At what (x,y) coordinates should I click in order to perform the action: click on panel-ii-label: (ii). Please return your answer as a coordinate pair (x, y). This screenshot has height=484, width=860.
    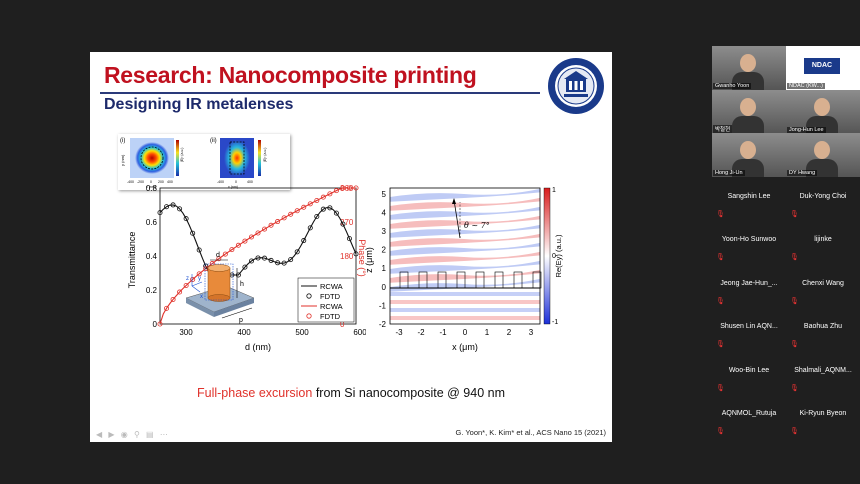
    Looking at the image, I should click on (213, 141).